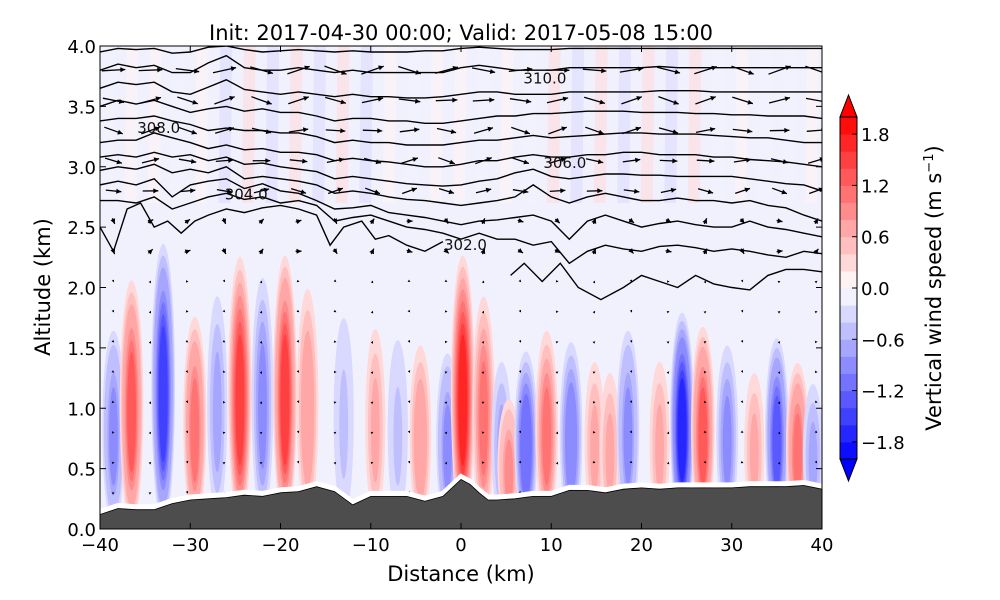 Image resolution: width=1000 pixels, height=600 pixels. I want to click on colorbar-ticks: −1.8 −1.2 −0.6 0.0 0.6 1.2 1.8, so click(878, 289).